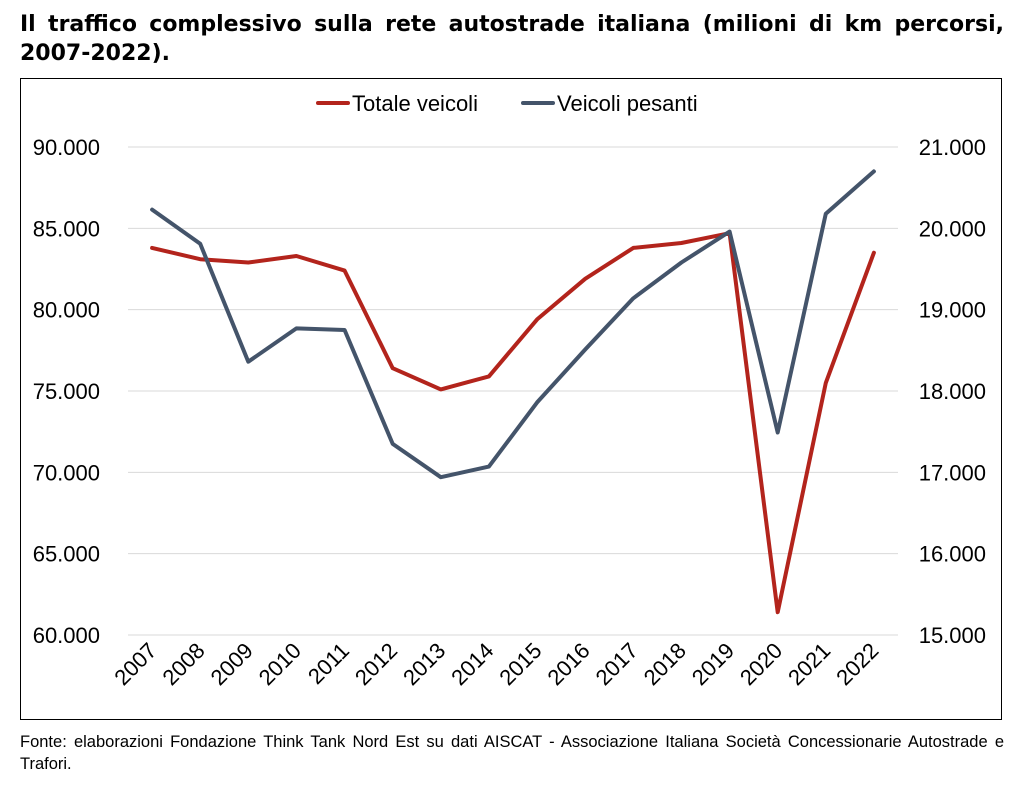 This screenshot has width=1024, height=790. Describe the element at coordinates (952, 472) in the screenshot. I see `right-axis-tick-label: 17.000` at that location.